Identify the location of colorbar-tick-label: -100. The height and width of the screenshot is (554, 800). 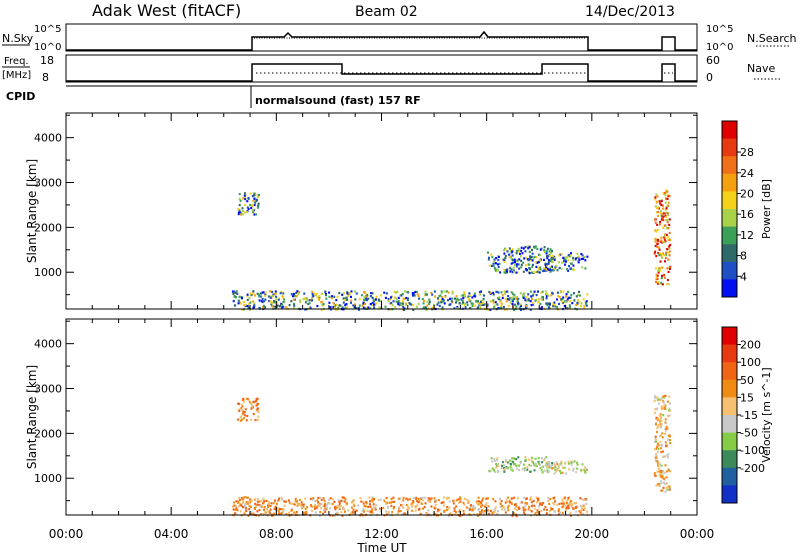
(752, 450).